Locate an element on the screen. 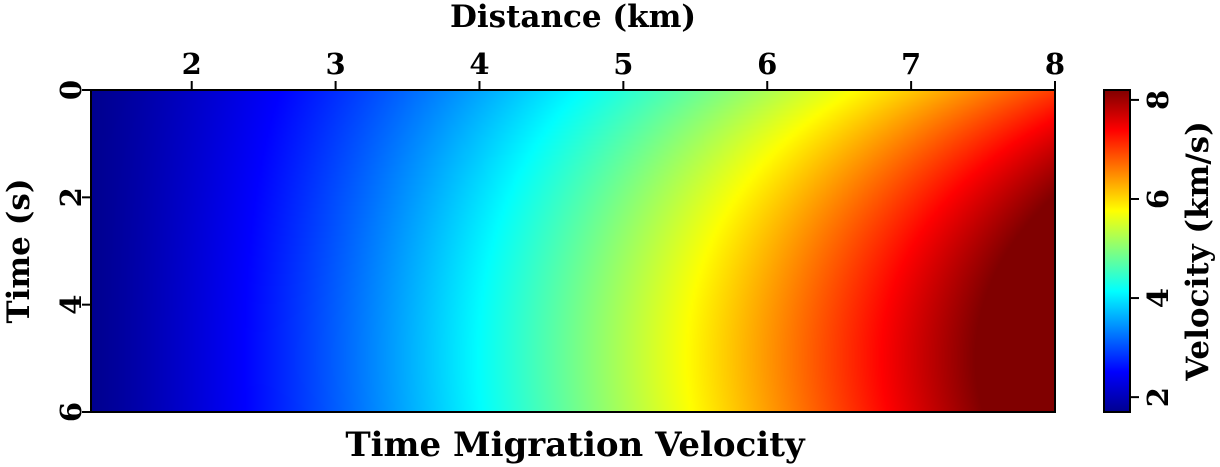 This screenshot has width=1220, height=467. x-tick-label: 4 is located at coordinates (479, 64).